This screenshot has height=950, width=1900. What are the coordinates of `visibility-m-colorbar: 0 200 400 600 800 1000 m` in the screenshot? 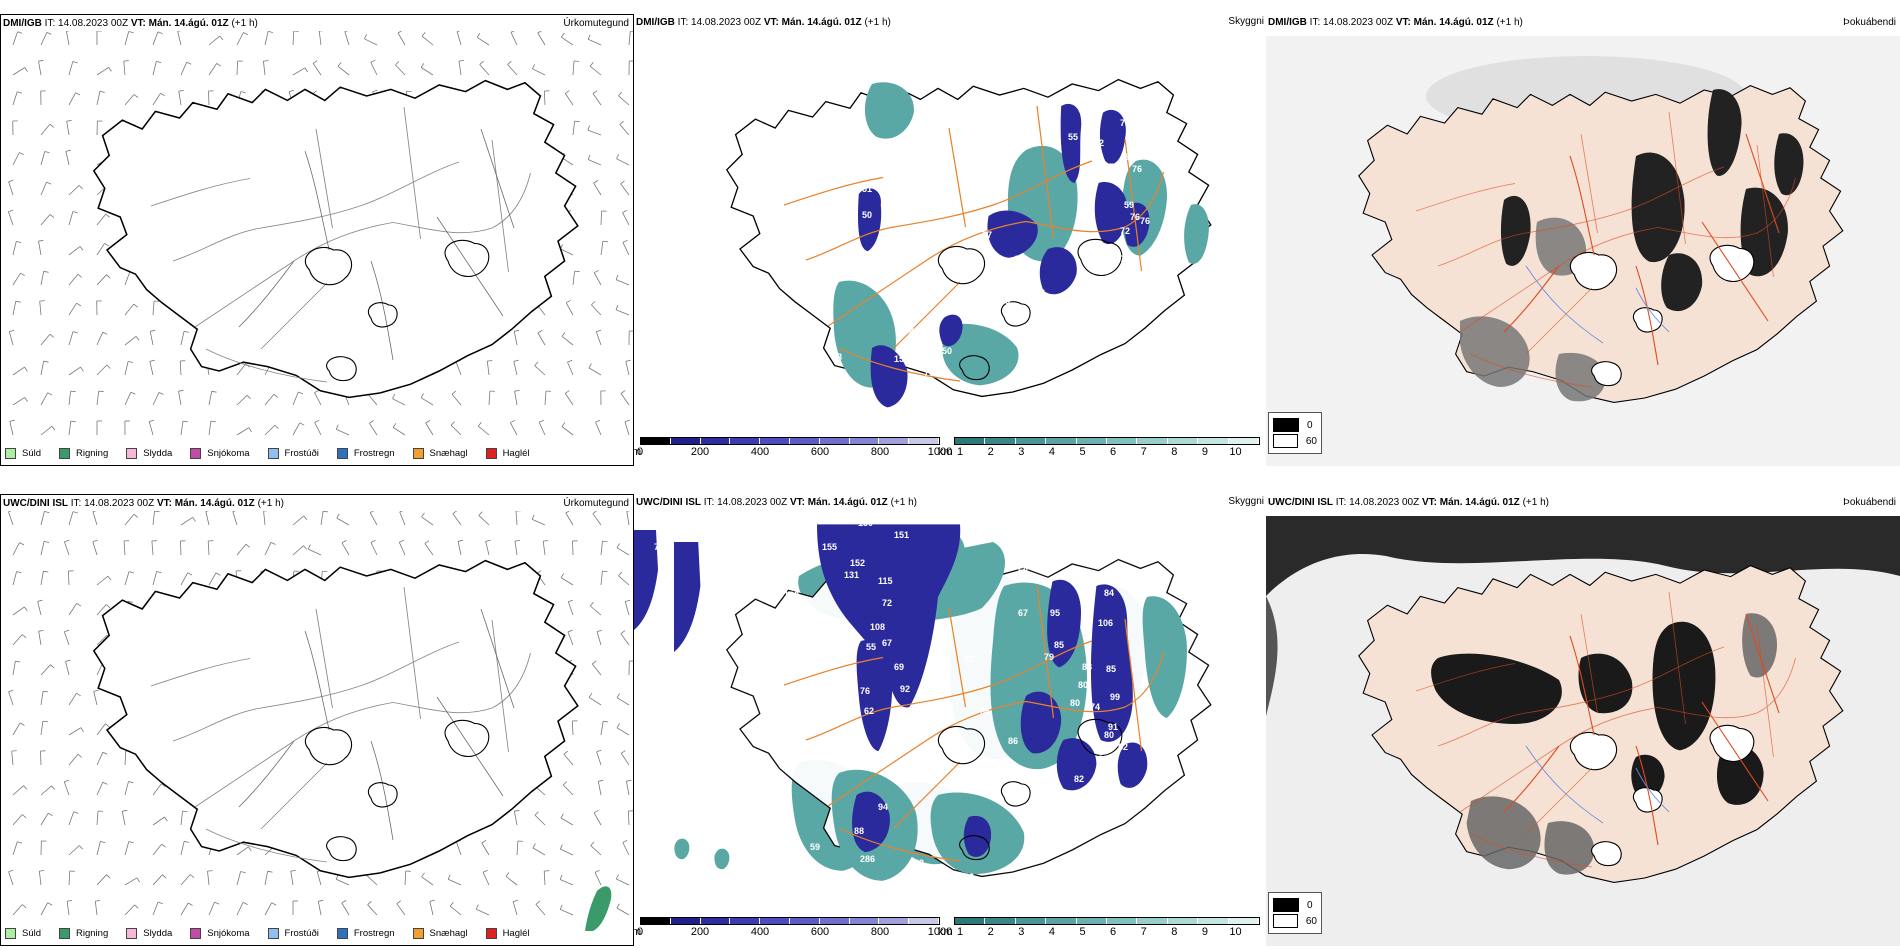 It's located at (793, 448).